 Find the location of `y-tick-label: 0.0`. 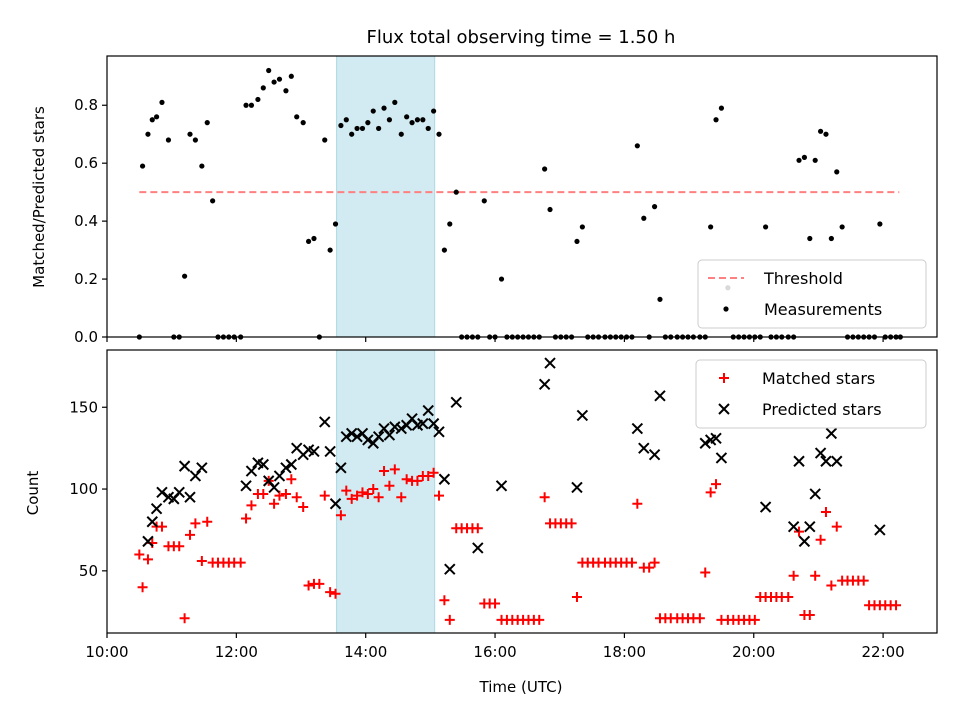

y-tick-label: 0.0 is located at coordinates (86, 337).